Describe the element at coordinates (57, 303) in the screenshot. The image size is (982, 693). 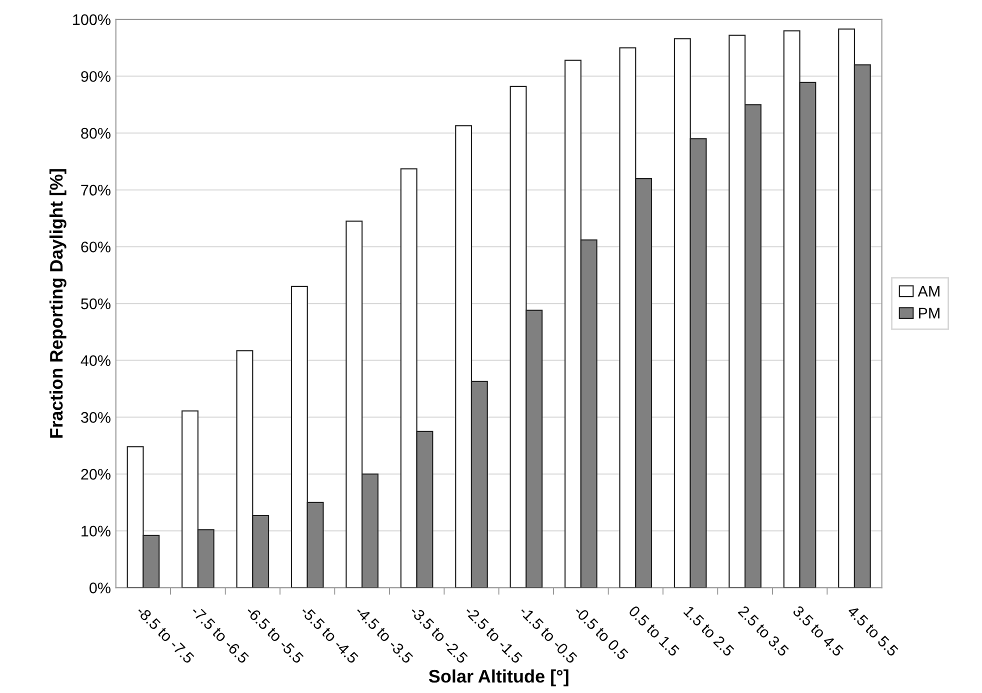
I see `y-axis-title: Fraction Reporting Daylight [%]` at that location.